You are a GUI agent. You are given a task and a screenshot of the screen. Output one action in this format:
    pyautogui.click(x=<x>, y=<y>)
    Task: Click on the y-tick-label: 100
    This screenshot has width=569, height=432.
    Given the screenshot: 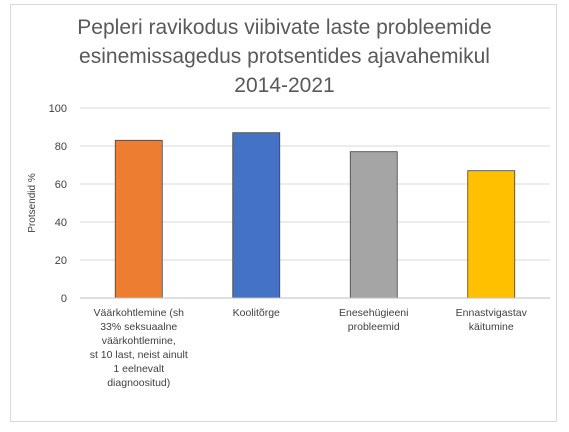 What is the action you would take?
    pyautogui.click(x=58, y=109)
    